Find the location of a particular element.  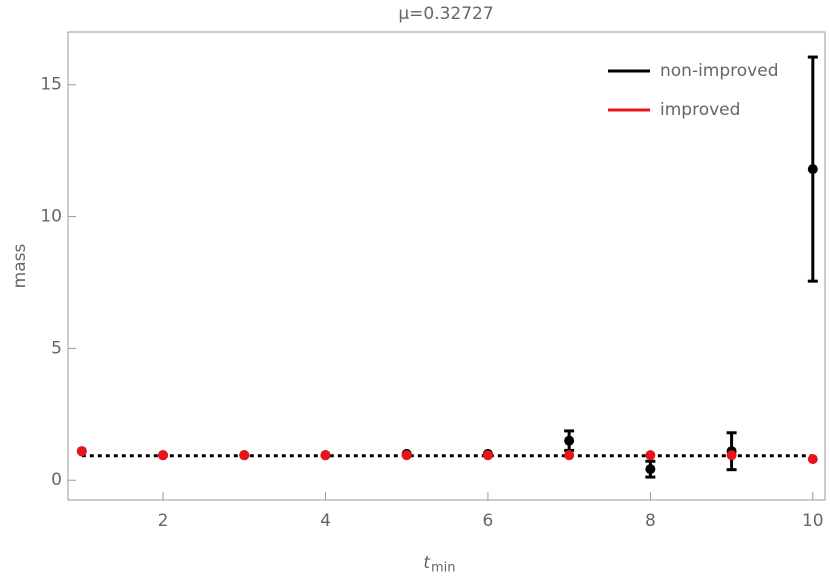

y-tick-label: 5 is located at coordinates (56, 348).